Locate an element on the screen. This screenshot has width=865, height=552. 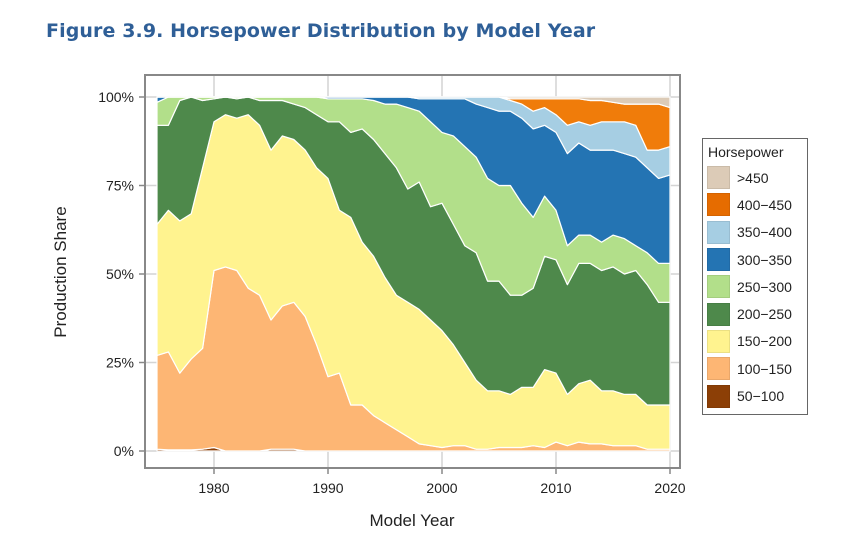
x-tick-label: 2010 is located at coordinates (555, 488).